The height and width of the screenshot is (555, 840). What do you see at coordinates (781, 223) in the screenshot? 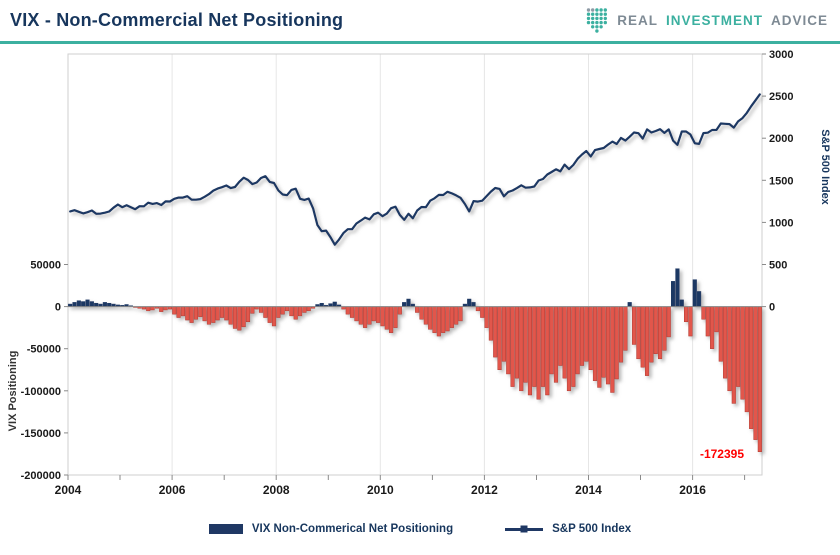
I see `right-tick-label: 1000` at bounding box center [781, 223].